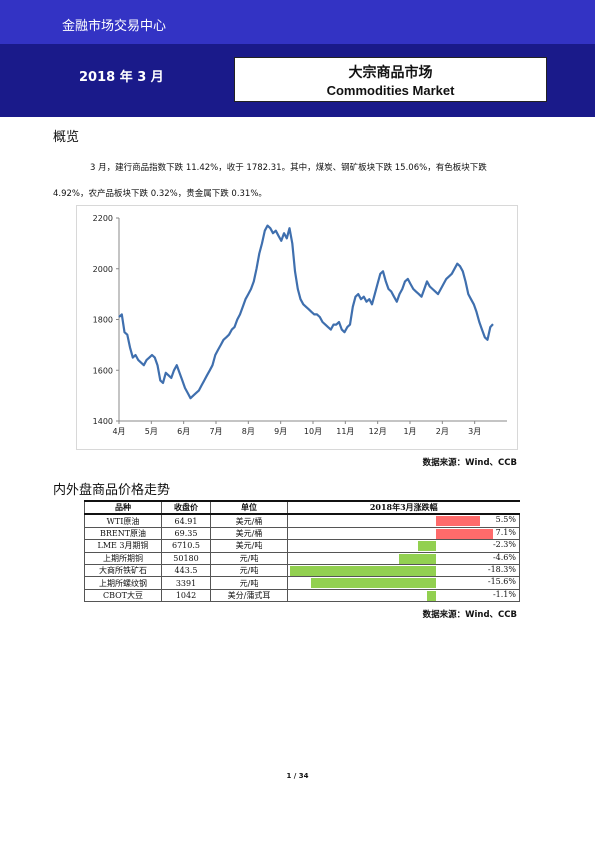 Image resolution: width=595 pixels, height=842 pixels. What do you see at coordinates (121, 77) in the screenshot?
I see `report-date: 2018 年 3 月` at bounding box center [121, 77].